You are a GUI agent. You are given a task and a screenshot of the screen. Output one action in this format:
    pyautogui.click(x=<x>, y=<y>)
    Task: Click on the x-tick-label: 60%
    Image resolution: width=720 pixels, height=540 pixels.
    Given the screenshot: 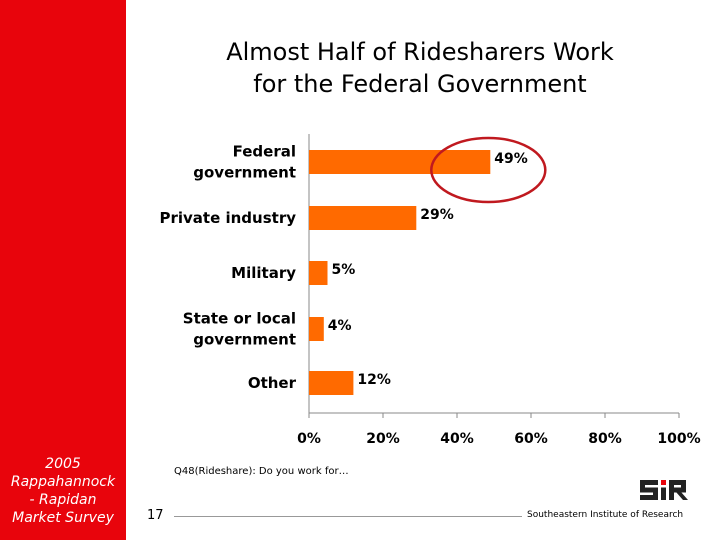 What is the action you would take?
    pyautogui.click(x=531, y=439)
    